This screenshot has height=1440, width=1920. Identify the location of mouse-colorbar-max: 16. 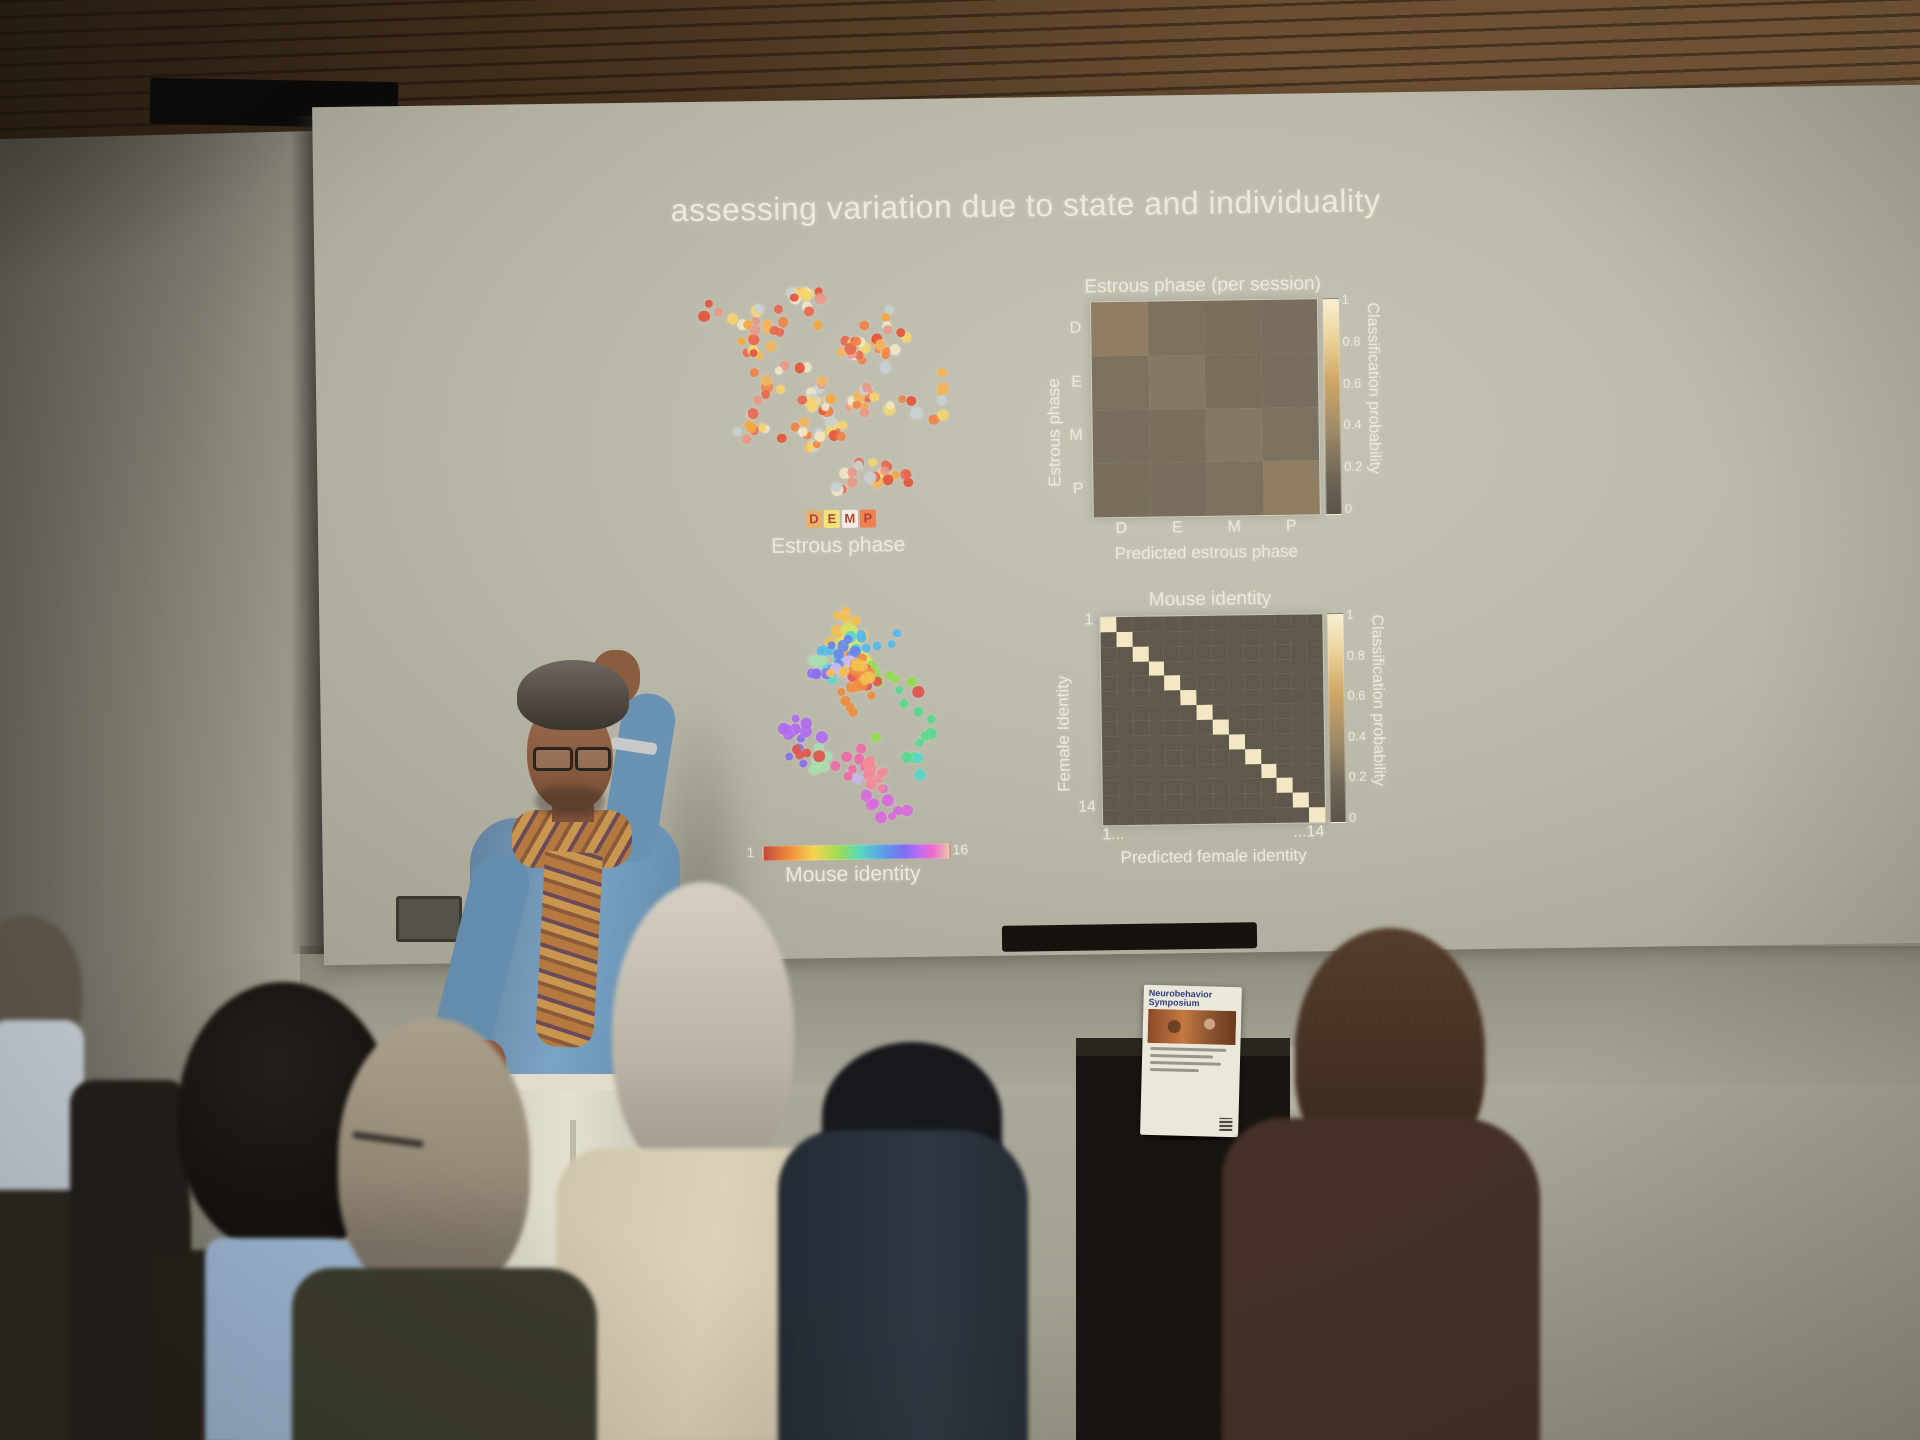
(960, 849).